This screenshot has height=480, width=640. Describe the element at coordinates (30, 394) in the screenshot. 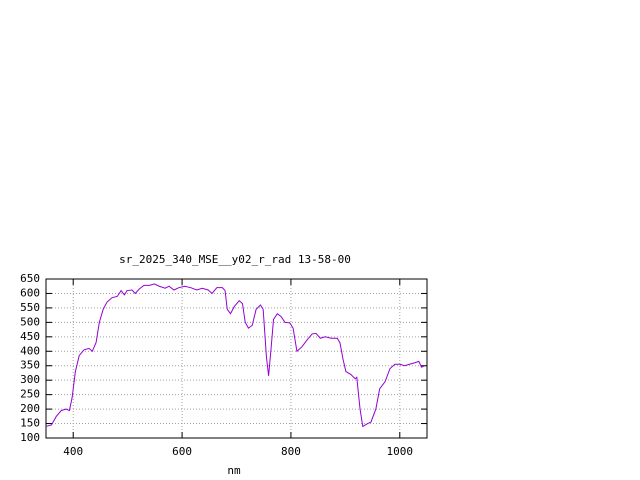

I see `y-tick-label: 250` at that location.